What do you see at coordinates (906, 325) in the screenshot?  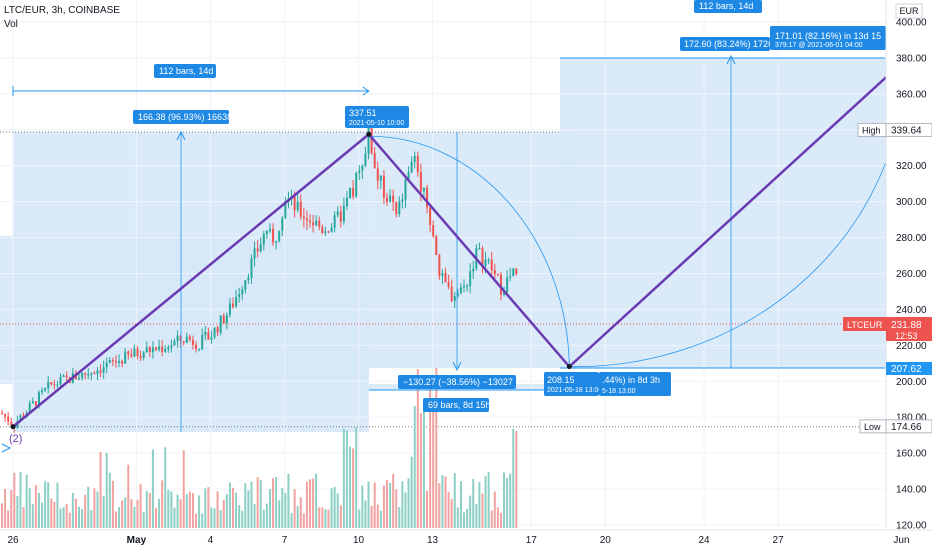 I see `ticker-value: 231.88` at bounding box center [906, 325].